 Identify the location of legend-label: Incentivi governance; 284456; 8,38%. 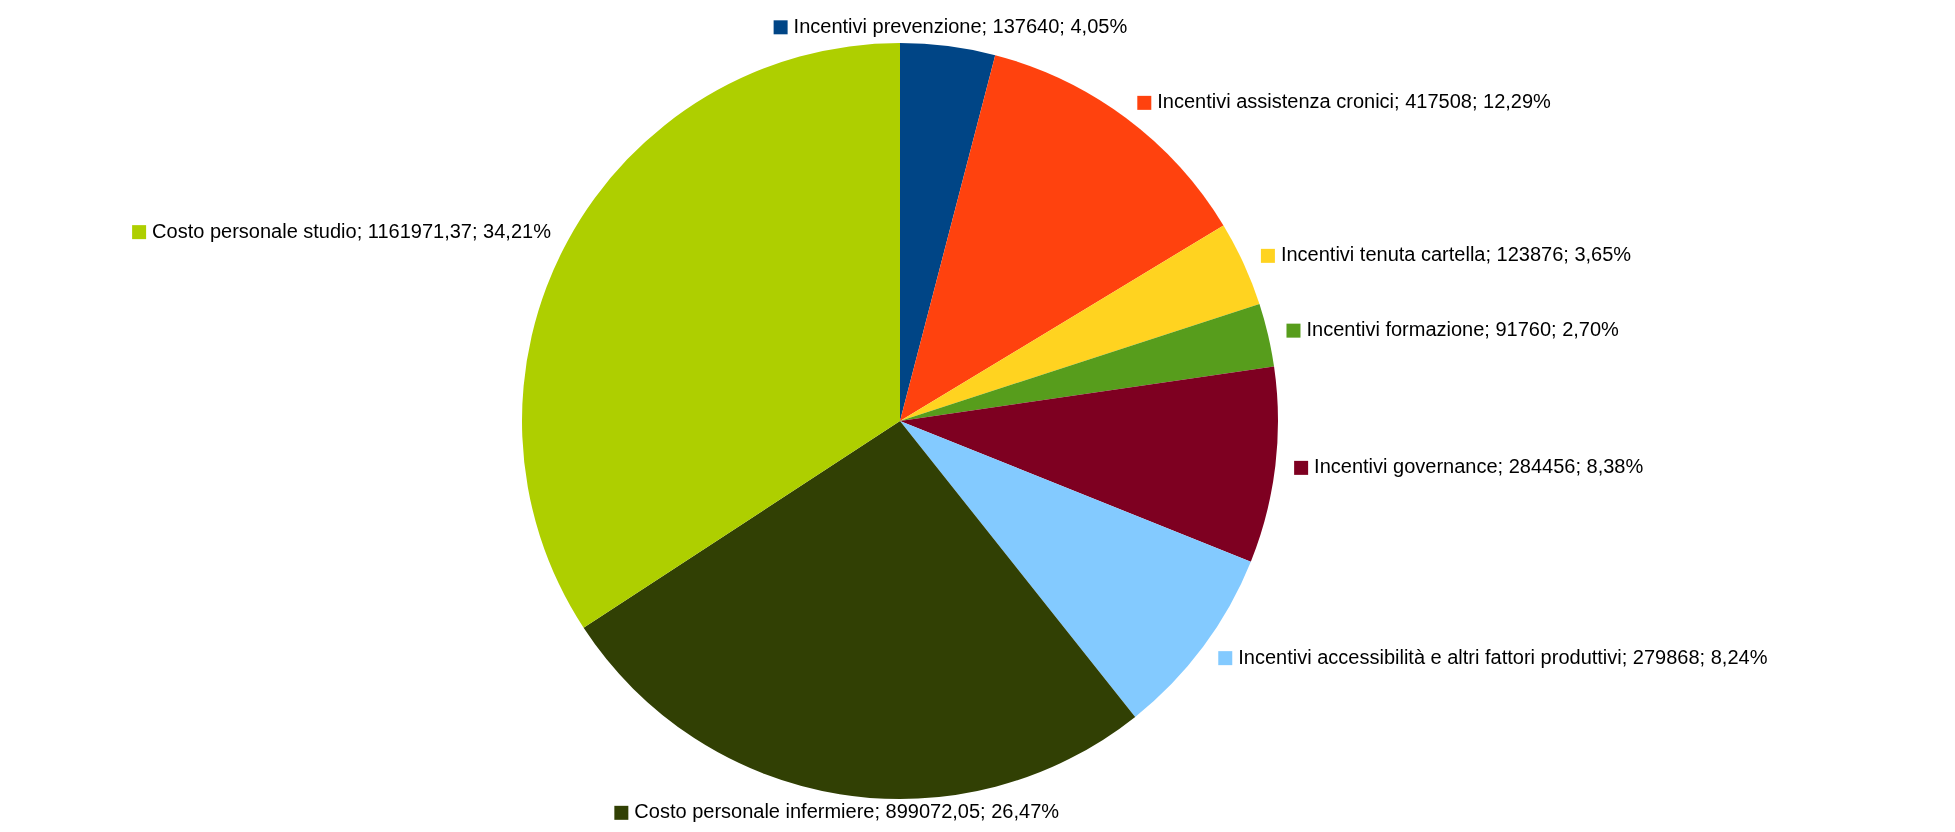
(1479, 466).